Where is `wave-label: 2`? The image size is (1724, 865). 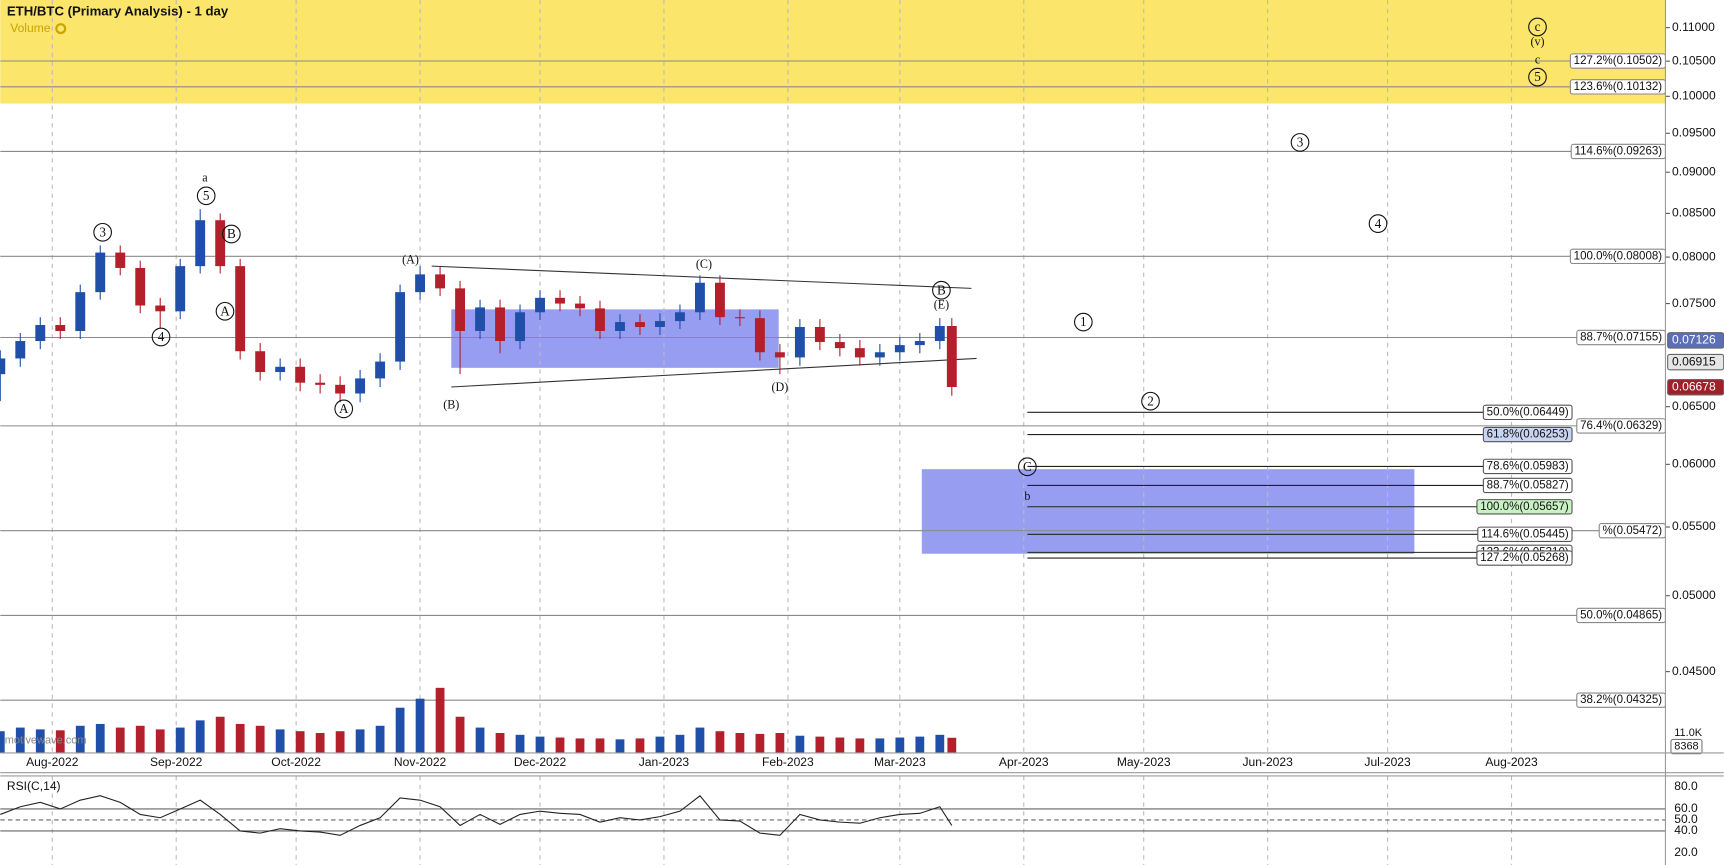 wave-label: 2 is located at coordinates (1150, 400).